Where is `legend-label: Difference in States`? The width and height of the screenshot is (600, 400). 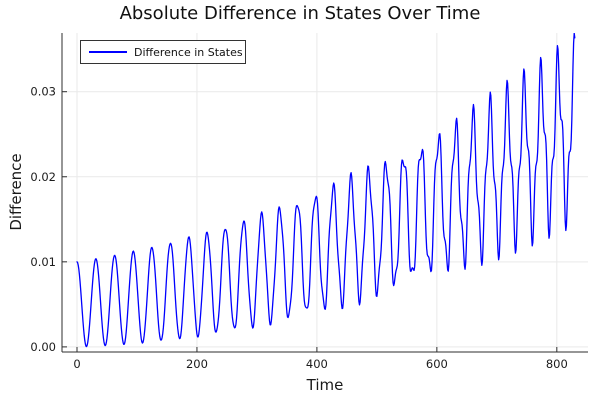
legend-label: Difference in States is located at coordinates (188, 52).